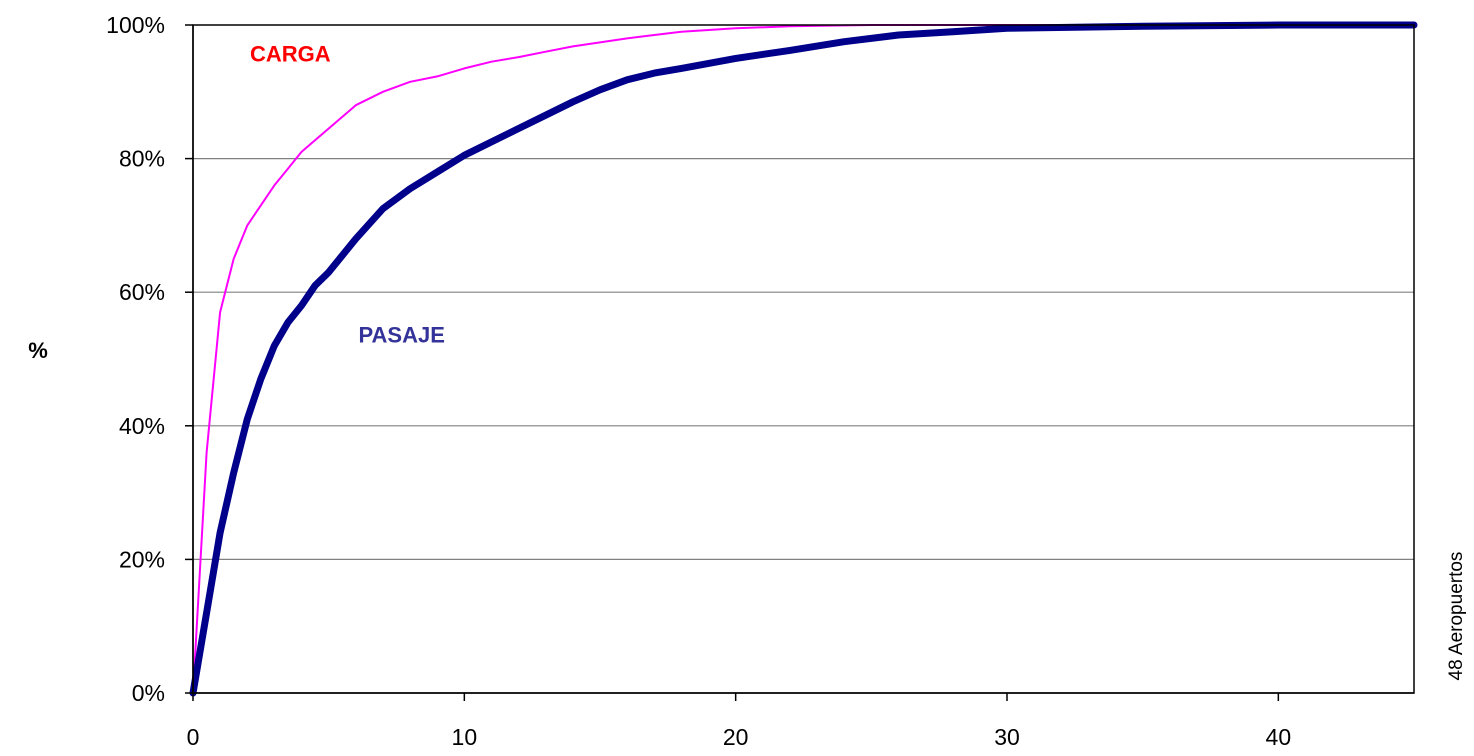 The width and height of the screenshot is (1474, 756). Describe the element at coordinates (1279, 737) in the screenshot. I see `x-tick-label: 40` at that location.